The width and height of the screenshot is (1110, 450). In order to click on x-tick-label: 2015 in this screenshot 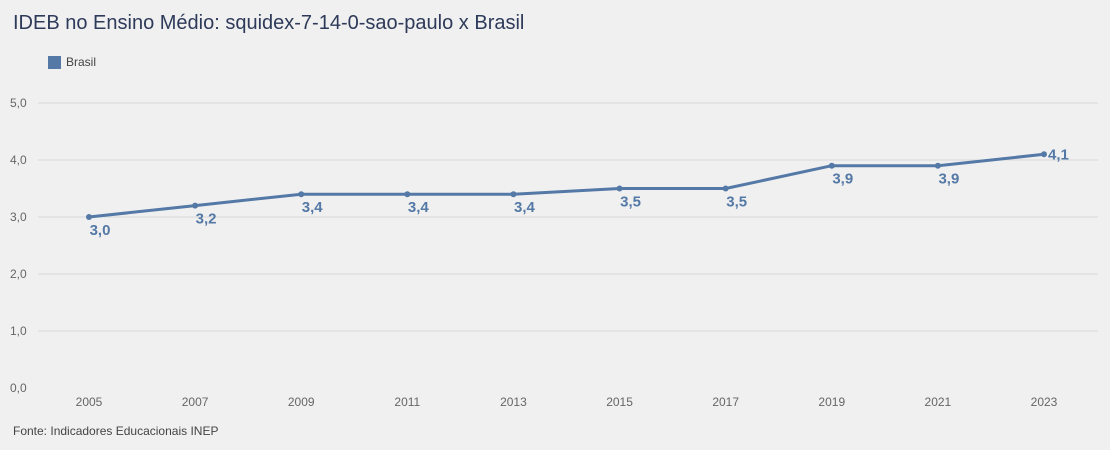, I will do `click(619, 402)`.